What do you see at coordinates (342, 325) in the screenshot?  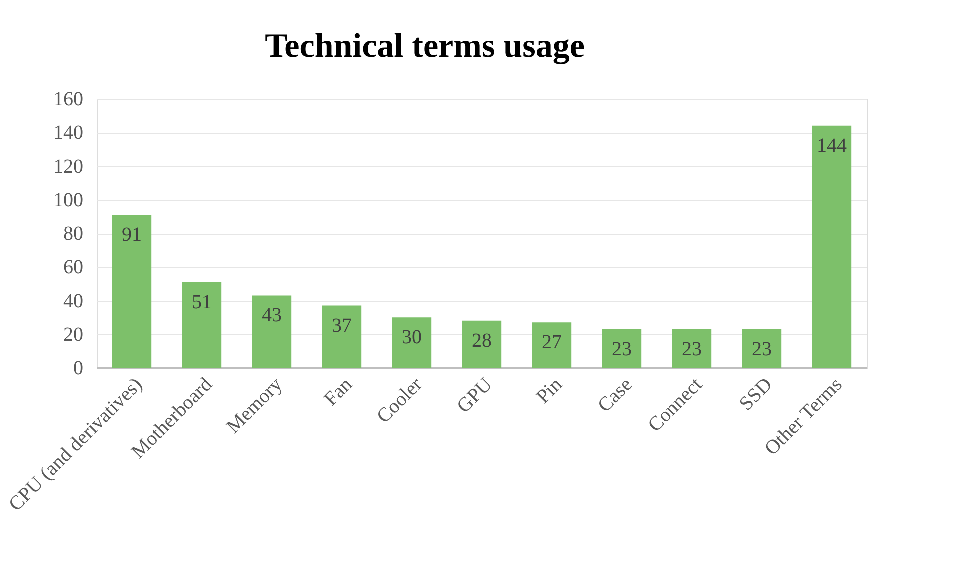 I see `data-label: 37` at bounding box center [342, 325].